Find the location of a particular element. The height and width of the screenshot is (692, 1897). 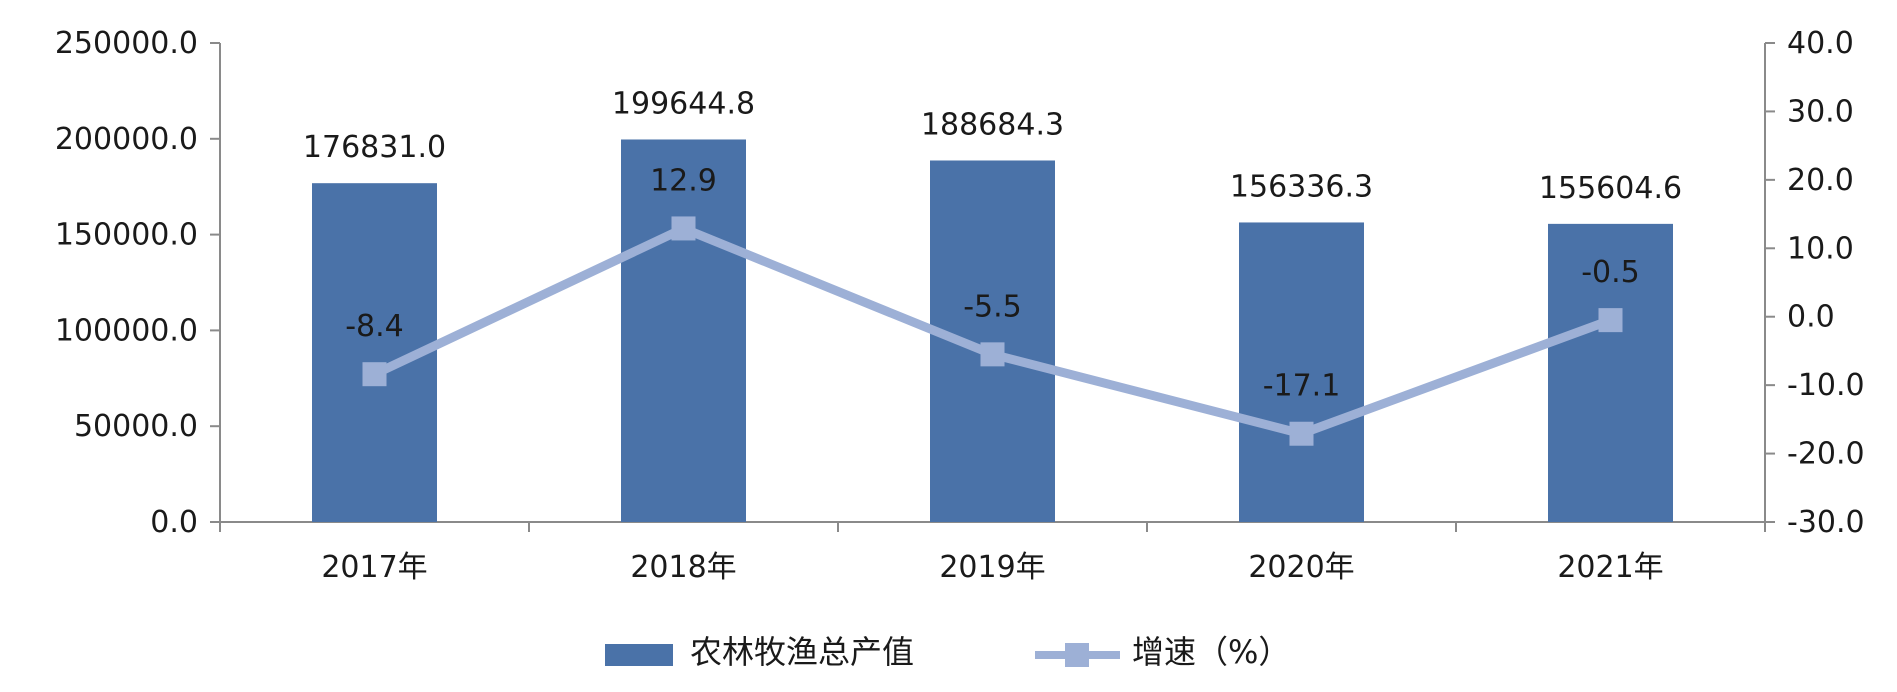

growth-value-label: -17.1 is located at coordinates (1302, 386).